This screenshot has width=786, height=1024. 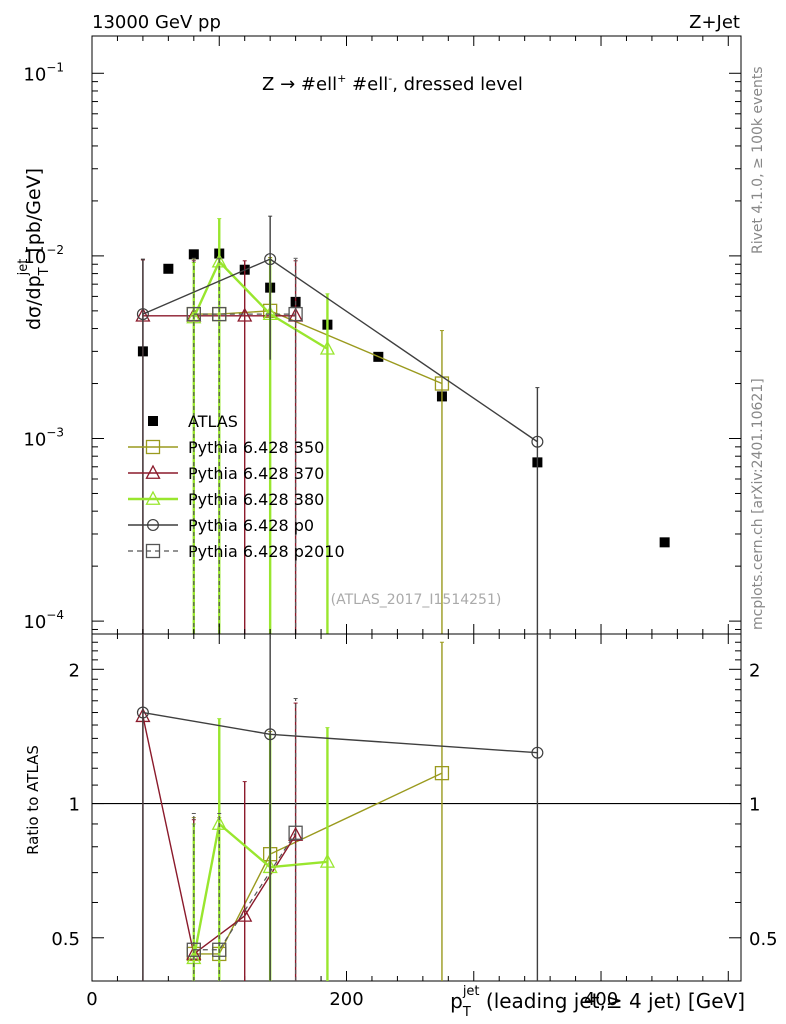 I want to click on legend-entry-p0: Pythia 6.428 p0, so click(x=221, y=525).